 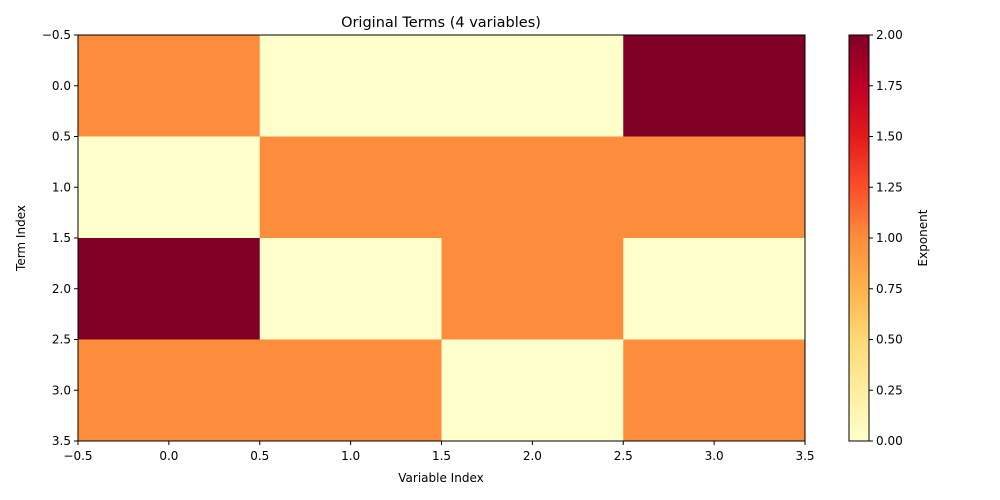 What do you see at coordinates (889, 35) in the screenshot?
I see `colorbar-tick-label: 2.00` at bounding box center [889, 35].